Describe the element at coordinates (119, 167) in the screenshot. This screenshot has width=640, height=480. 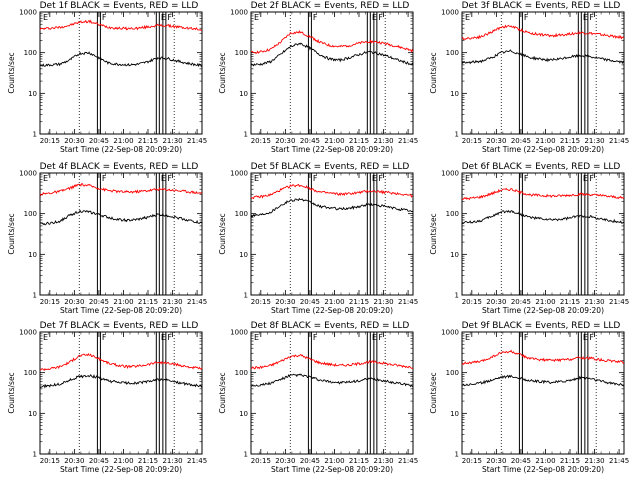
I see `panel-title: Det 4f BLACK = Events, RED = LLD` at that location.